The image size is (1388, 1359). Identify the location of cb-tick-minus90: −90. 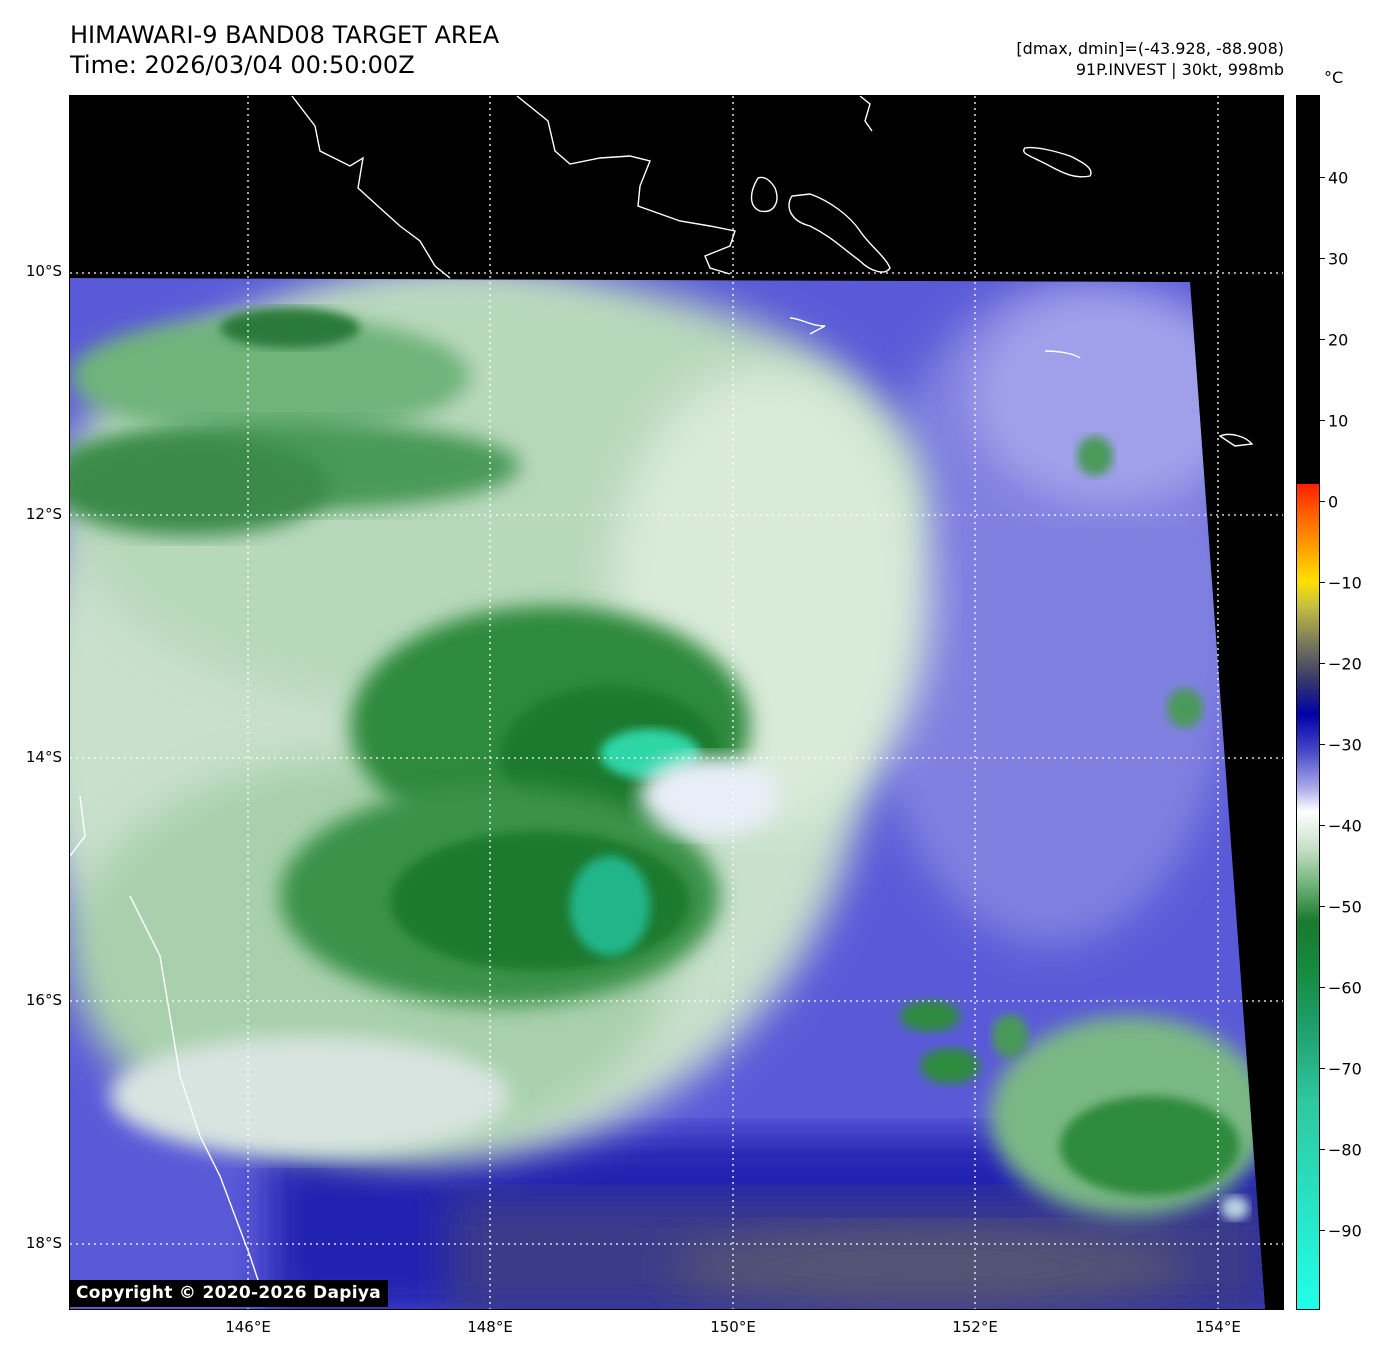
(1345, 1231).